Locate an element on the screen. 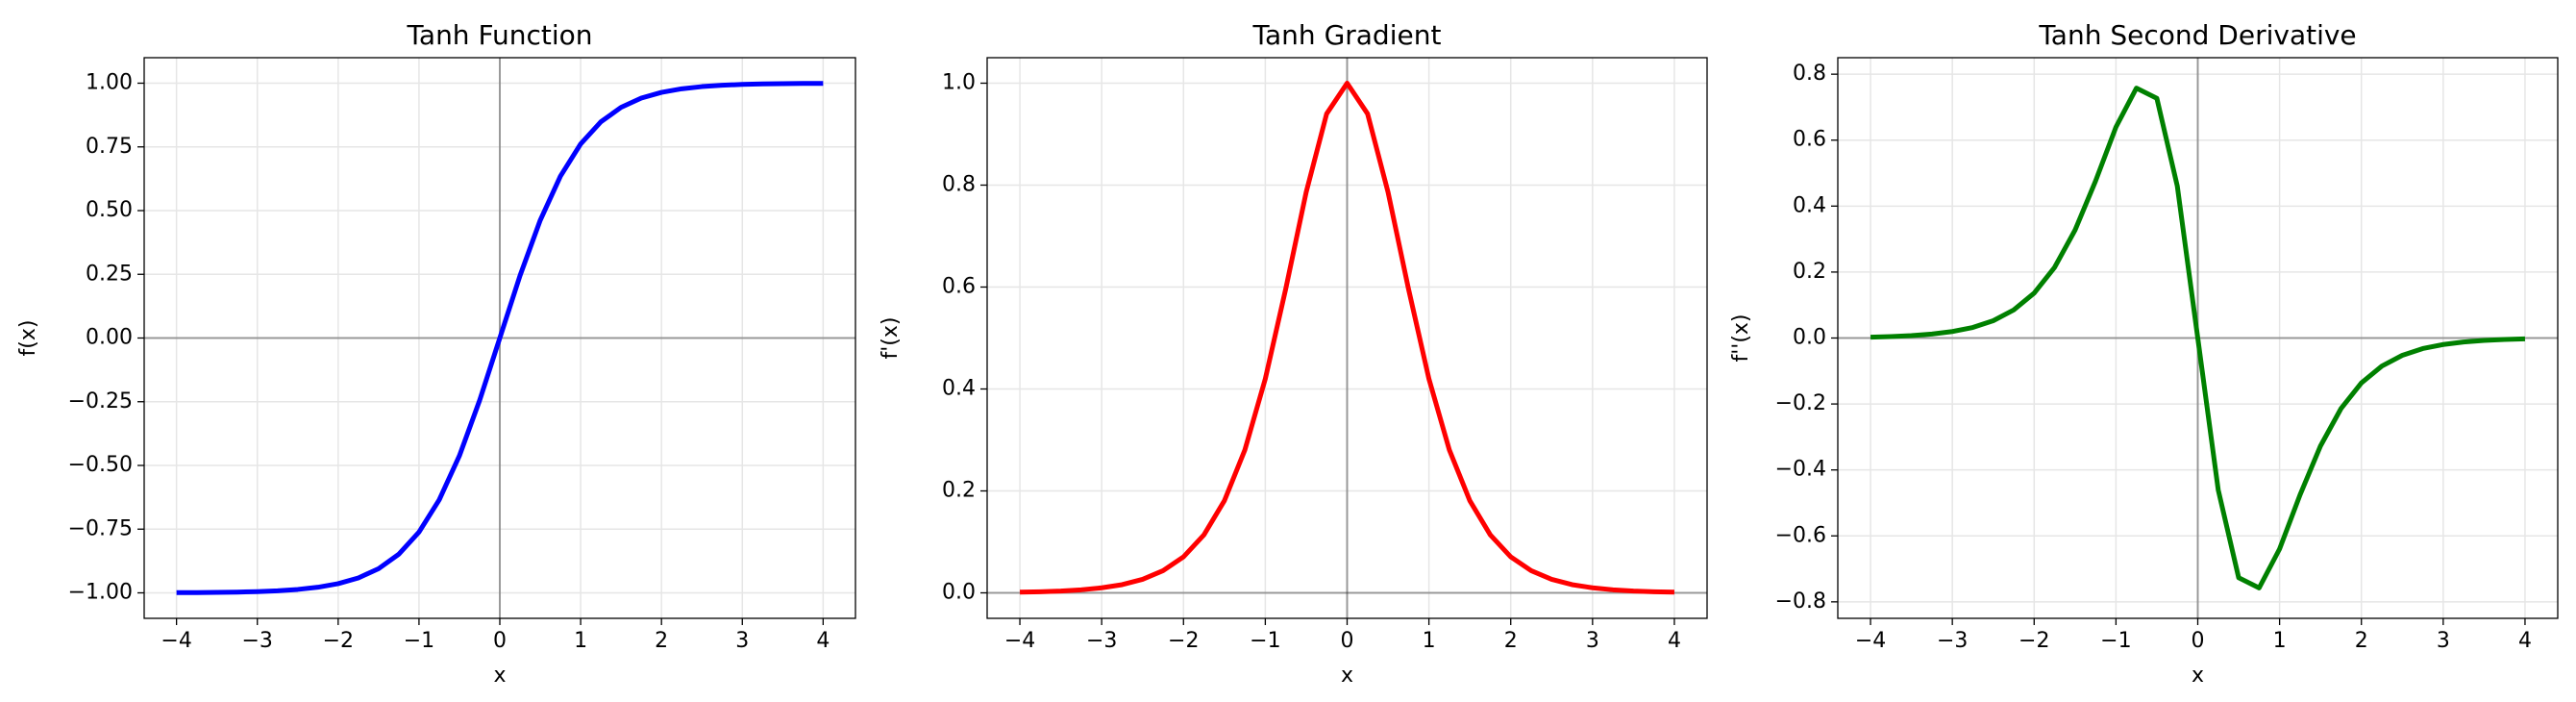 Image resolution: width=2576 pixels, height=702 pixels. y-tick-label: 0.00 is located at coordinates (109, 338).